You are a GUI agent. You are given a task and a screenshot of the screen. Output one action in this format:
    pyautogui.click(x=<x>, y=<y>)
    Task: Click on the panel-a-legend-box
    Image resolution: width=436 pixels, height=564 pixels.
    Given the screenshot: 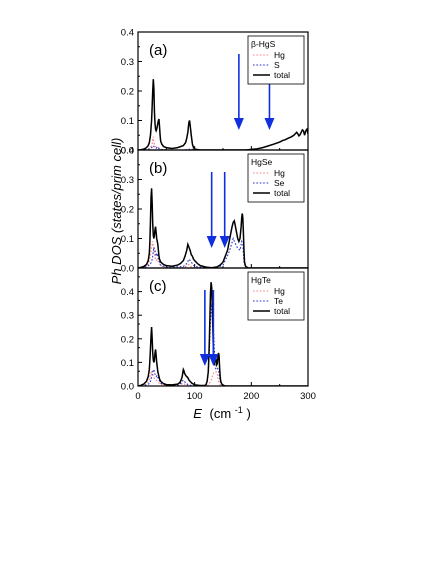 What is the action you would take?
    pyautogui.click(x=276, y=60)
    